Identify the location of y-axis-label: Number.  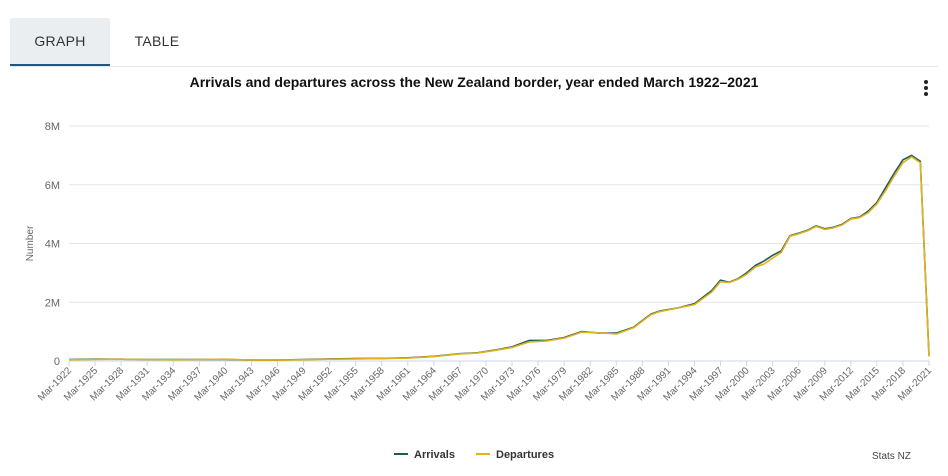
(30, 243).